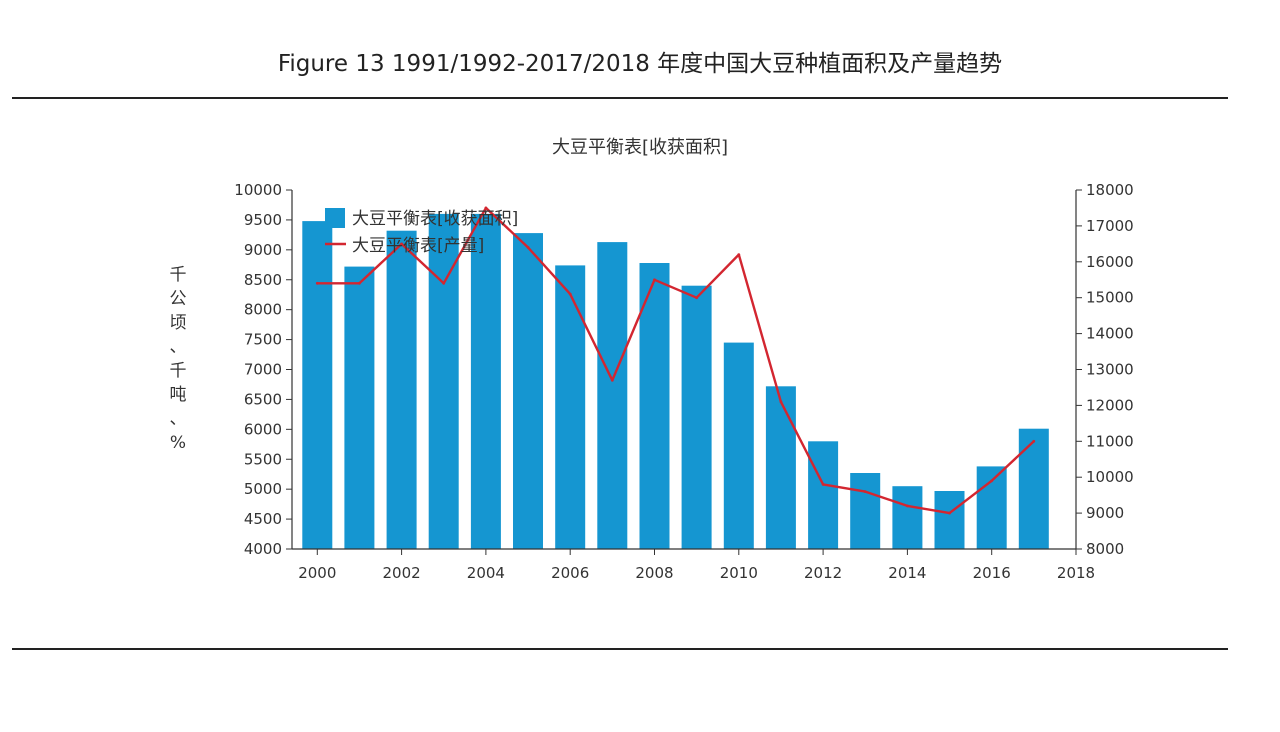 This screenshot has height=732, width=1280. Describe the element at coordinates (401, 244) in the screenshot. I see `line-point-2002` at that location.